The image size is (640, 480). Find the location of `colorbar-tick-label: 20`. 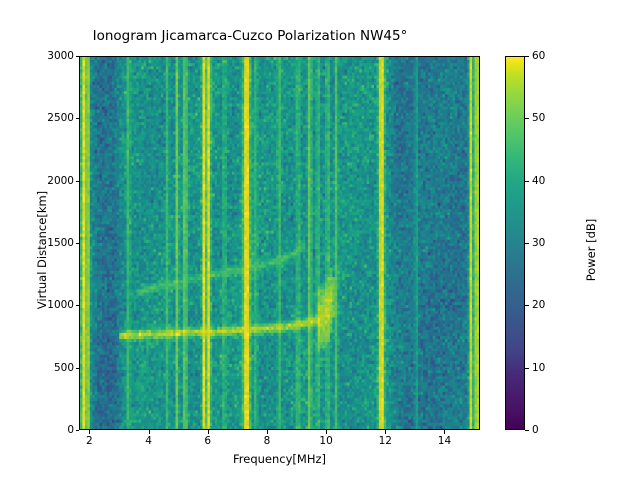

colorbar-tick-label: 20 is located at coordinates (539, 305).